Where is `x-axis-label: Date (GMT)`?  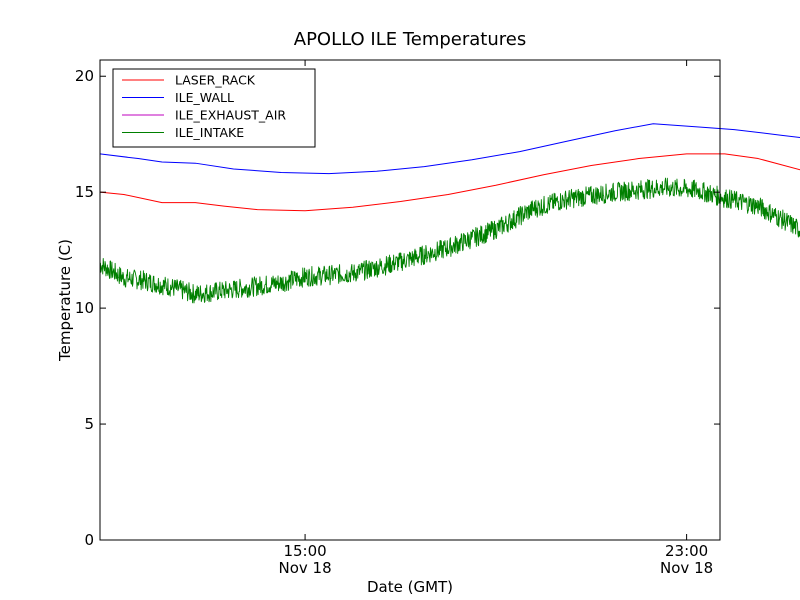
x-axis-label: Date (GMT) is located at coordinates (410, 587).